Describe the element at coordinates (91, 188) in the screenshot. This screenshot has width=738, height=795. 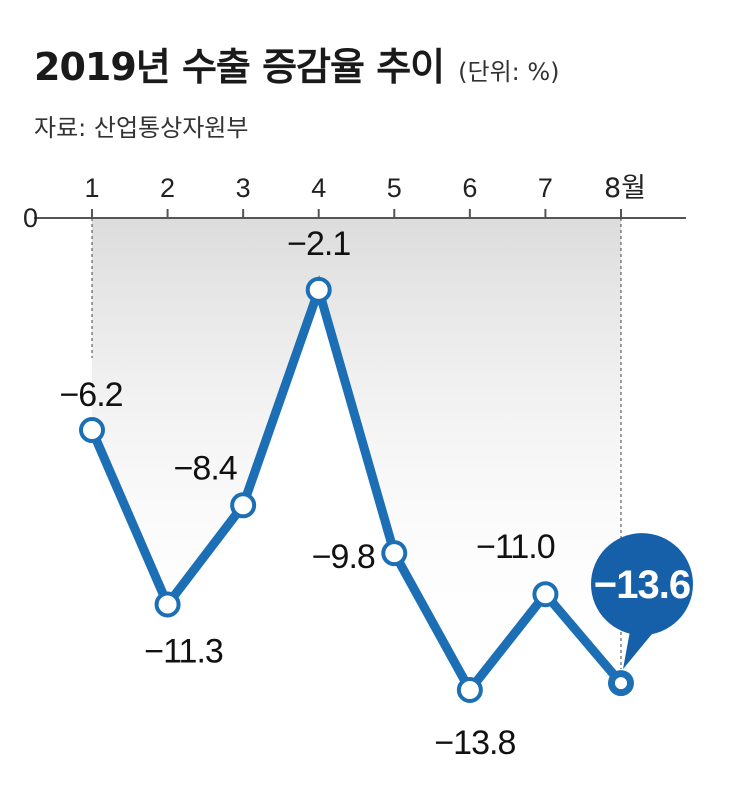
I see `x-tick-label: 1` at that location.